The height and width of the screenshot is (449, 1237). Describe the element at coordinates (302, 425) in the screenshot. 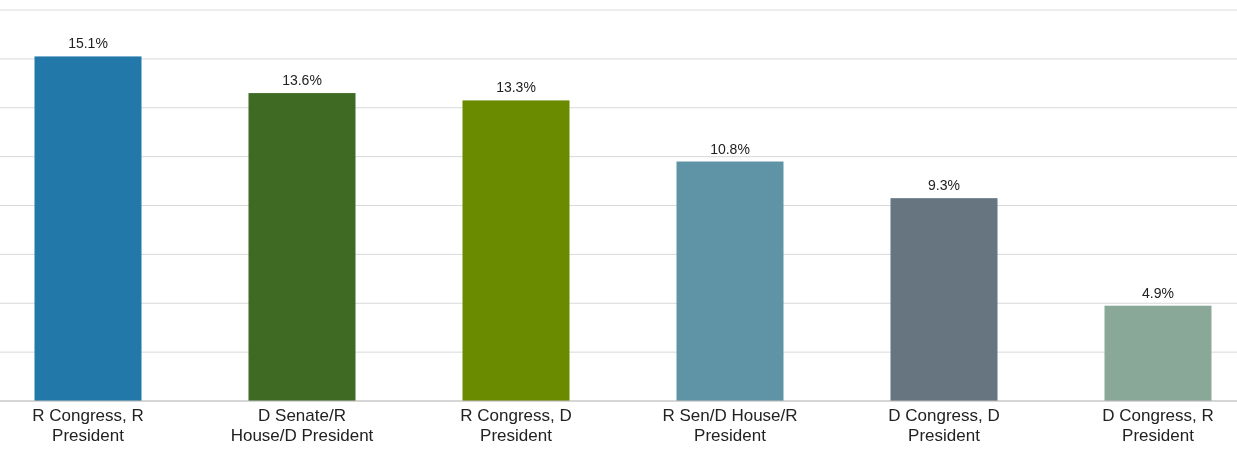

I see `x-tick-label: D Senate/R House/D President` at that location.